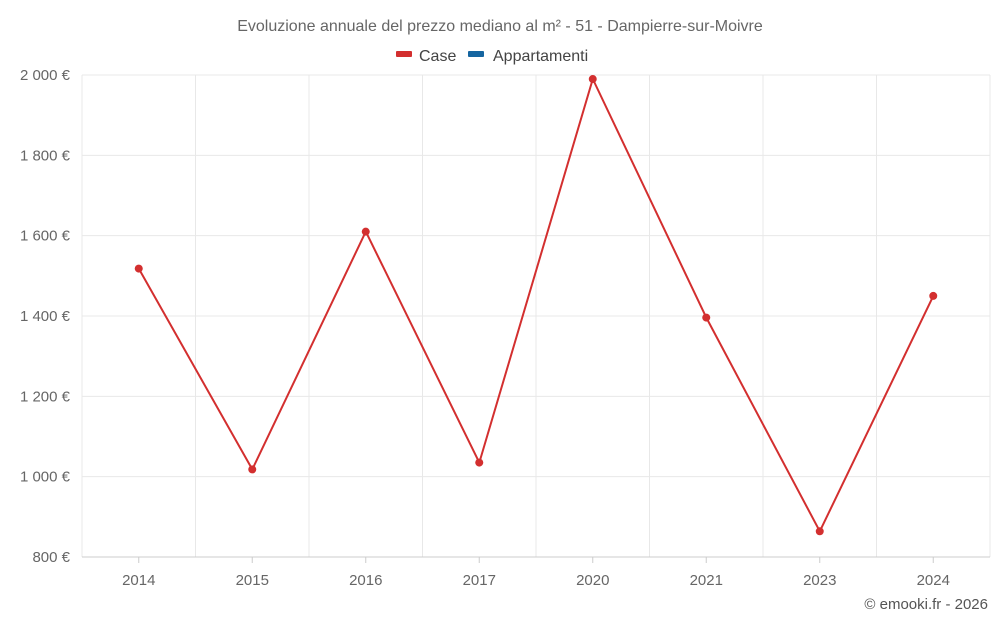 The width and height of the screenshot is (1000, 625). I want to click on legend-item-case: Case, so click(426, 56).